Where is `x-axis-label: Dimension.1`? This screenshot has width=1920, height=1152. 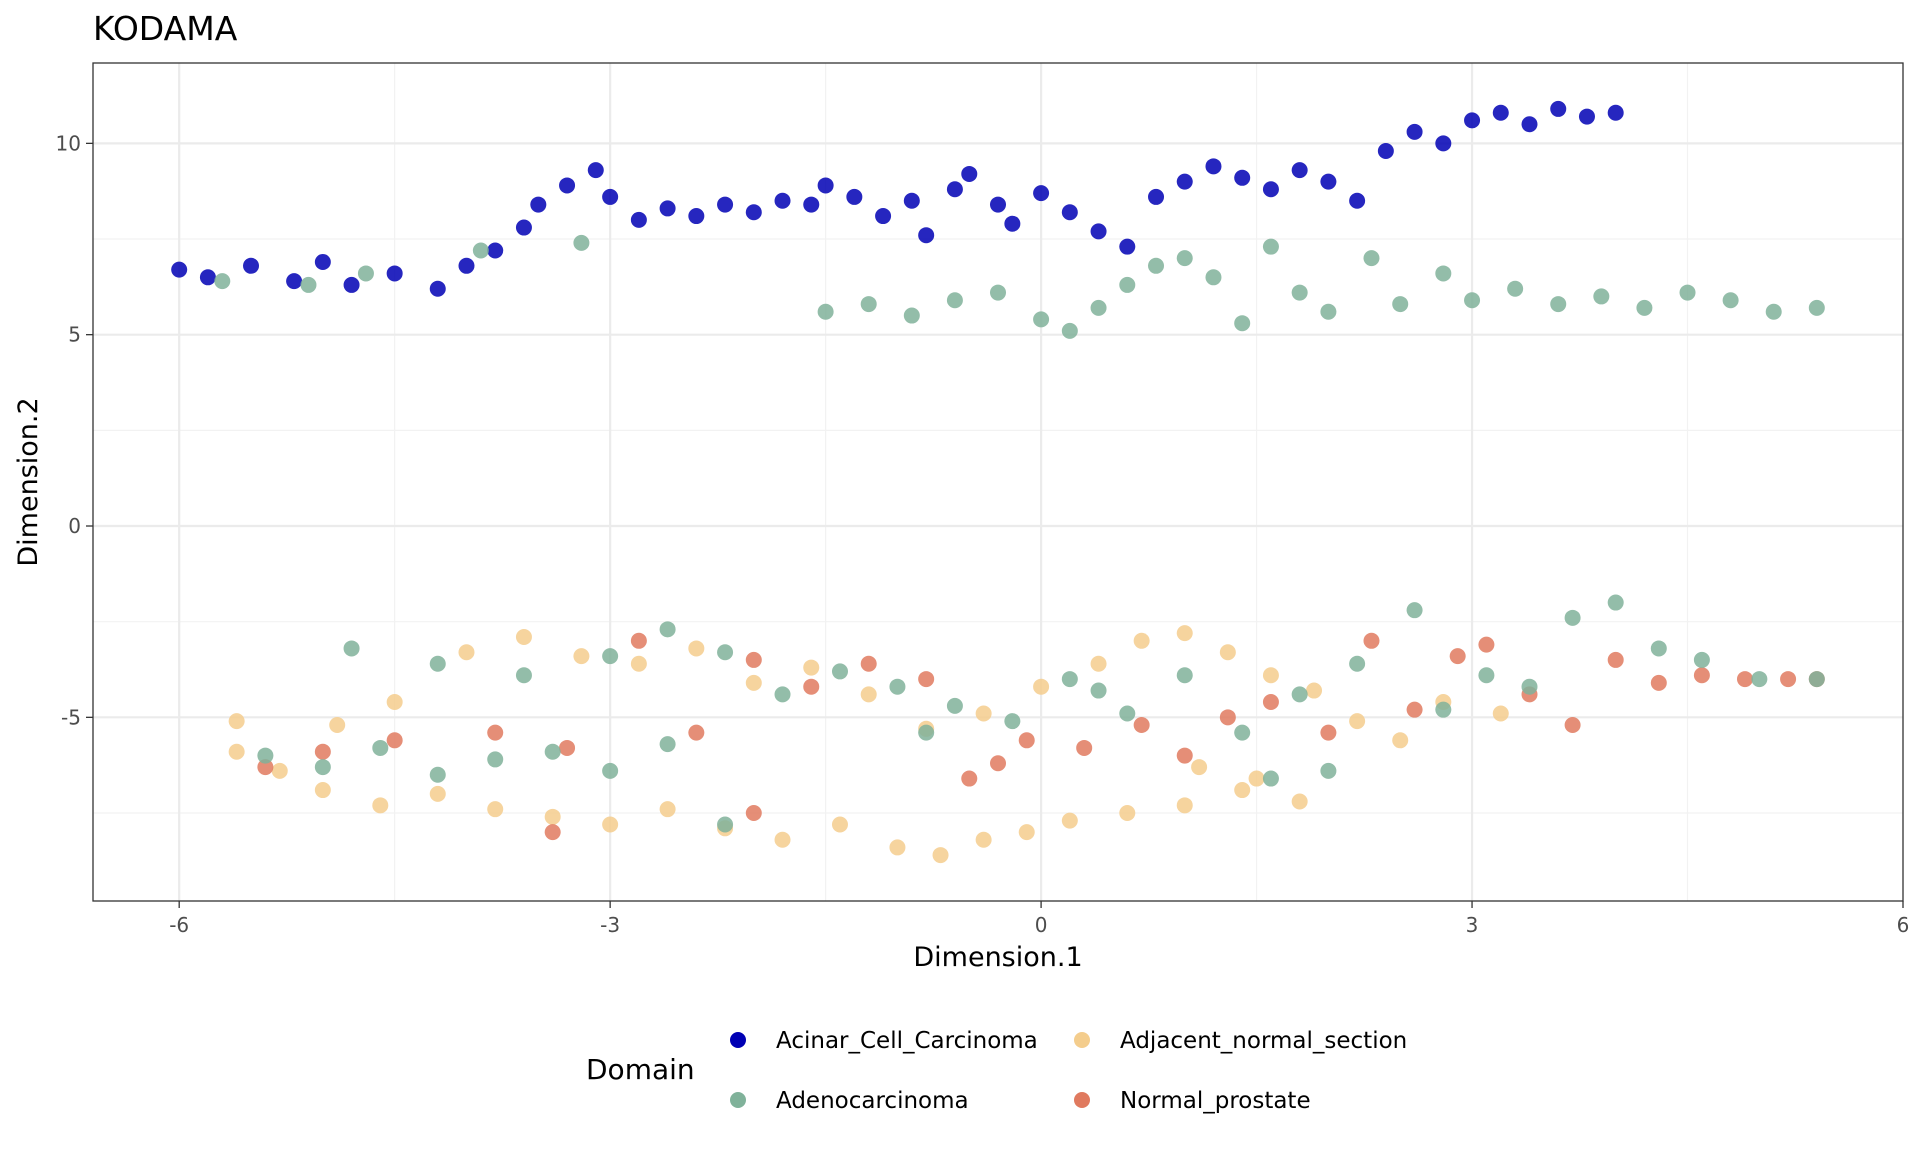 x-axis-label: Dimension.1 is located at coordinates (997, 957).